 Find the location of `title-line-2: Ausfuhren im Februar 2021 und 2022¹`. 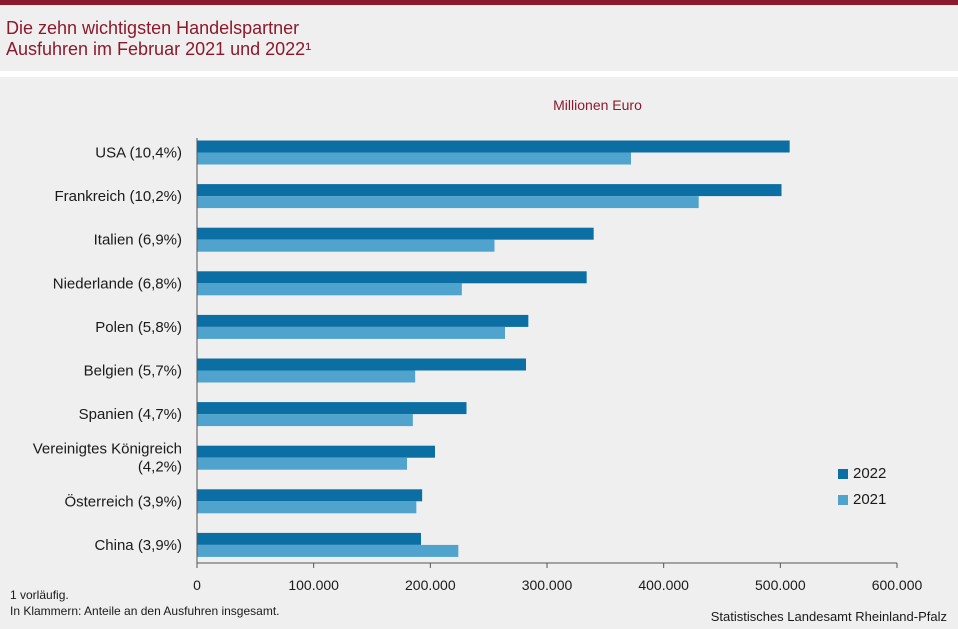

title-line-2: Ausfuhren im Februar 2021 und 2022¹ is located at coordinates (159, 49).